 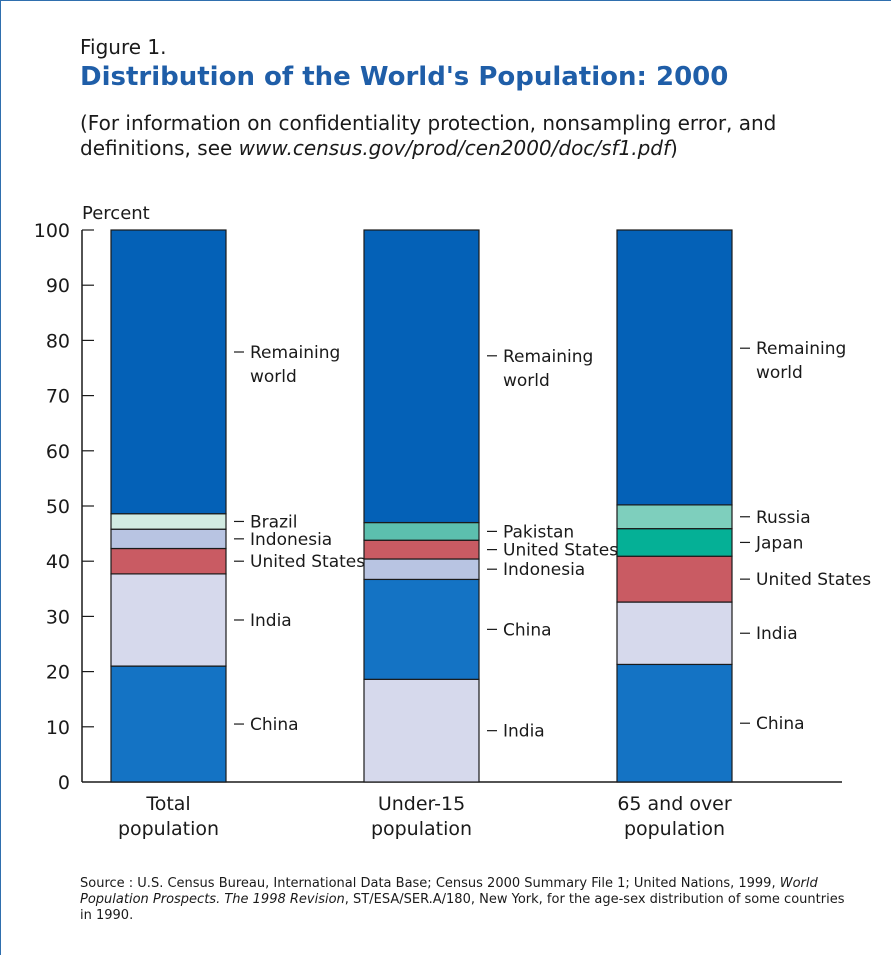 What do you see at coordinates (58, 452) in the screenshot?
I see `y-tick-label: 60` at bounding box center [58, 452].